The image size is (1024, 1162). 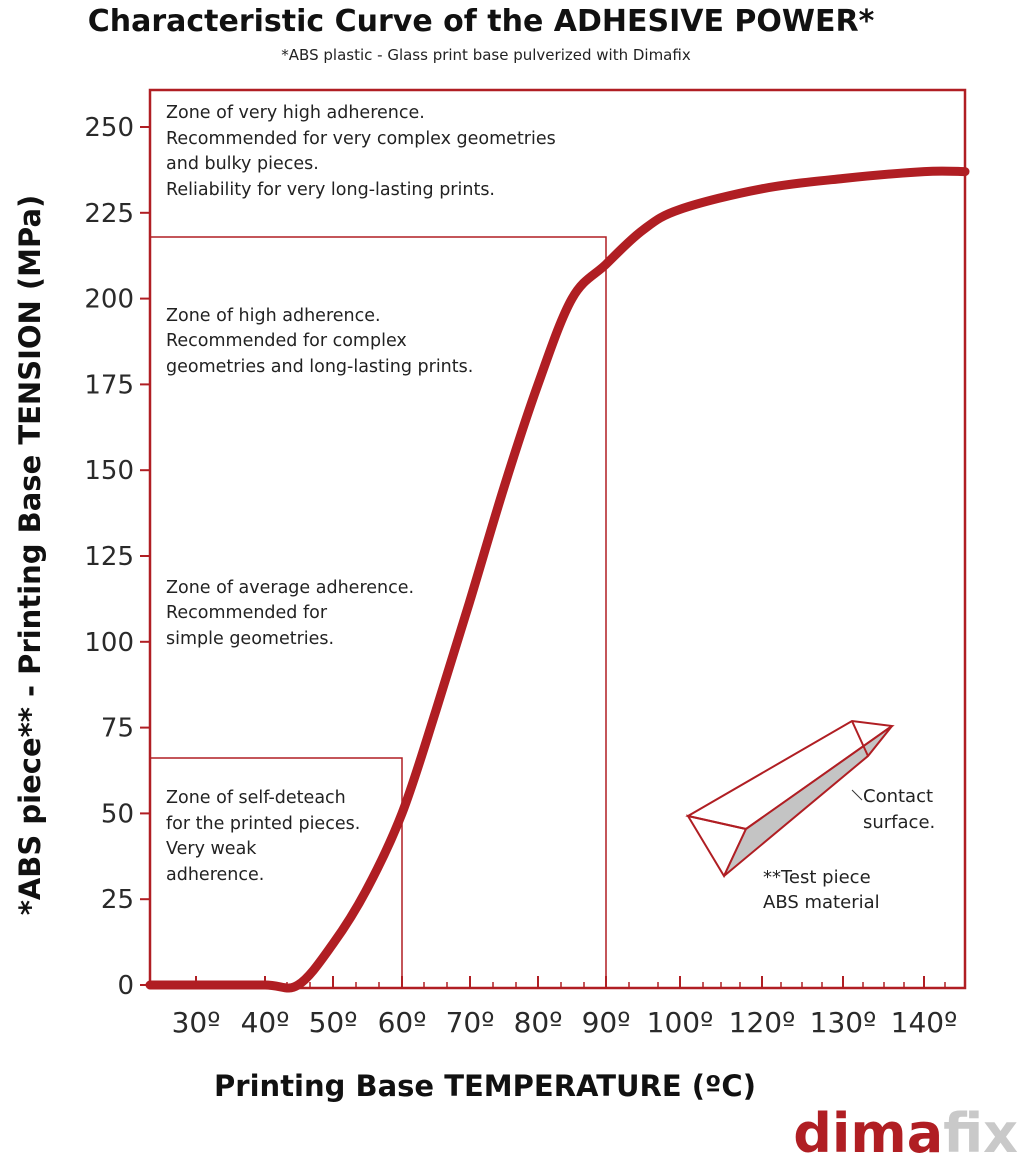 I want to click on contact-surface-pointer, so click(x=857, y=795).